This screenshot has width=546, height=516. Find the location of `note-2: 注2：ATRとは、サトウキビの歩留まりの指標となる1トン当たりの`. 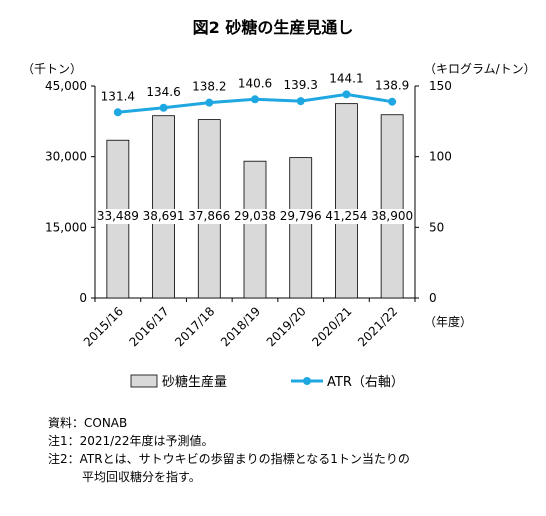

note-2: 注2：ATRとは、サトウキビの歩留まりの指標となる1トン当たりの is located at coordinates (229, 459).